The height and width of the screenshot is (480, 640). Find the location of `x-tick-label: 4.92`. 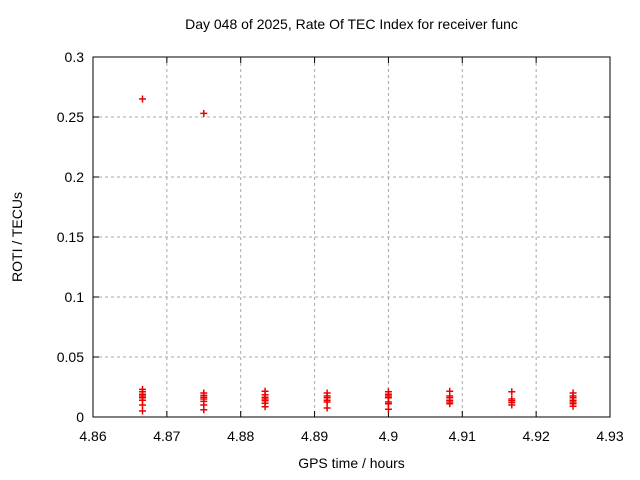

x-tick-label: 4.92 is located at coordinates (536, 436).